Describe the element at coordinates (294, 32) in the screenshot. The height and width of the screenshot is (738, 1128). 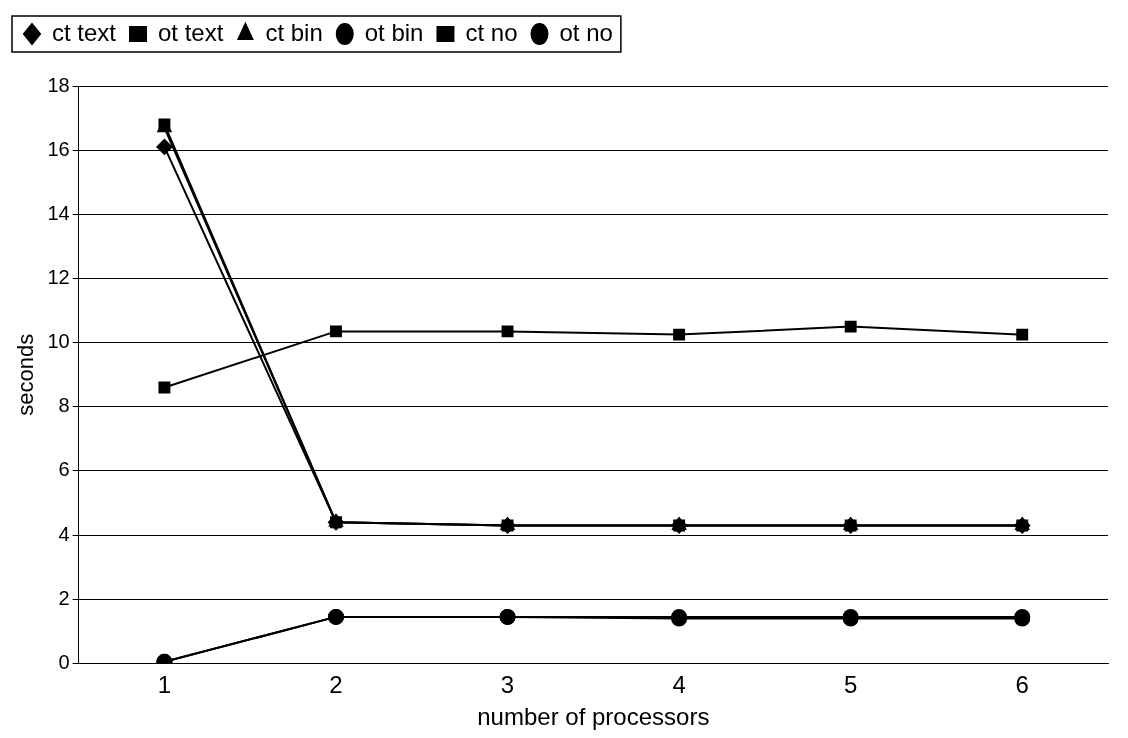
I see `legend-label: ct bin` at that location.